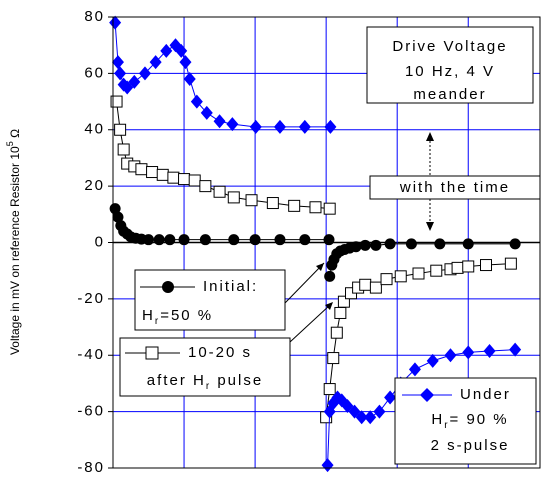 The image size is (546, 484). I want to click on annotation: meander, so click(449, 94).